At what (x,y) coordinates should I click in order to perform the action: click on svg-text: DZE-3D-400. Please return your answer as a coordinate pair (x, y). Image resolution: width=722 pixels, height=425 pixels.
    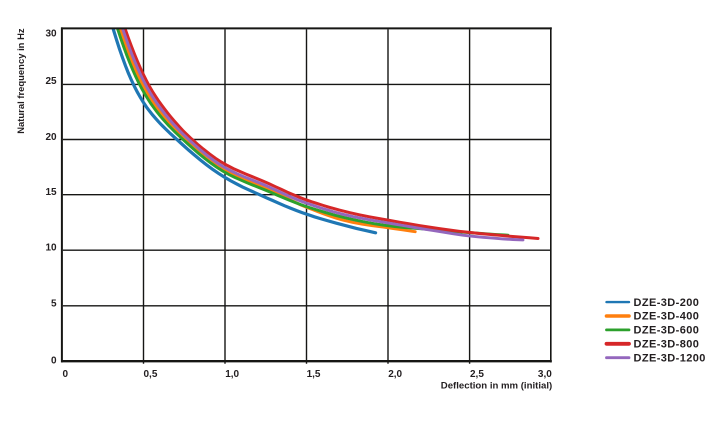
    Looking at the image, I should click on (667, 317).